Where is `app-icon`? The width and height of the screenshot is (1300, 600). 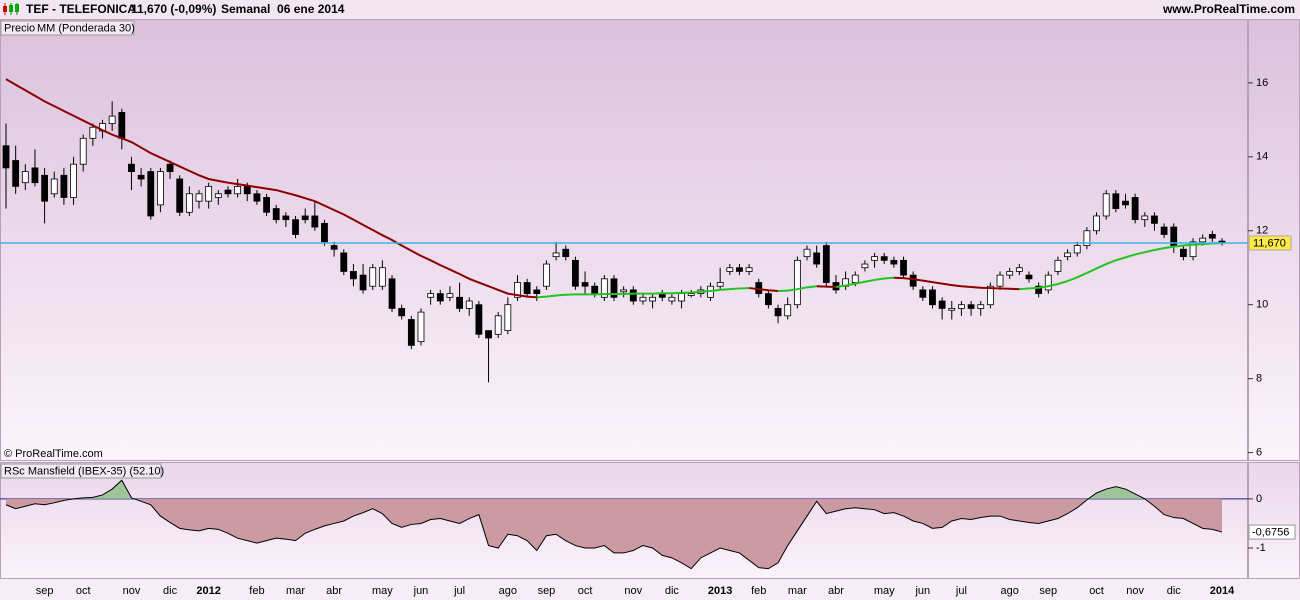
app-icon is located at coordinates (11, 9).